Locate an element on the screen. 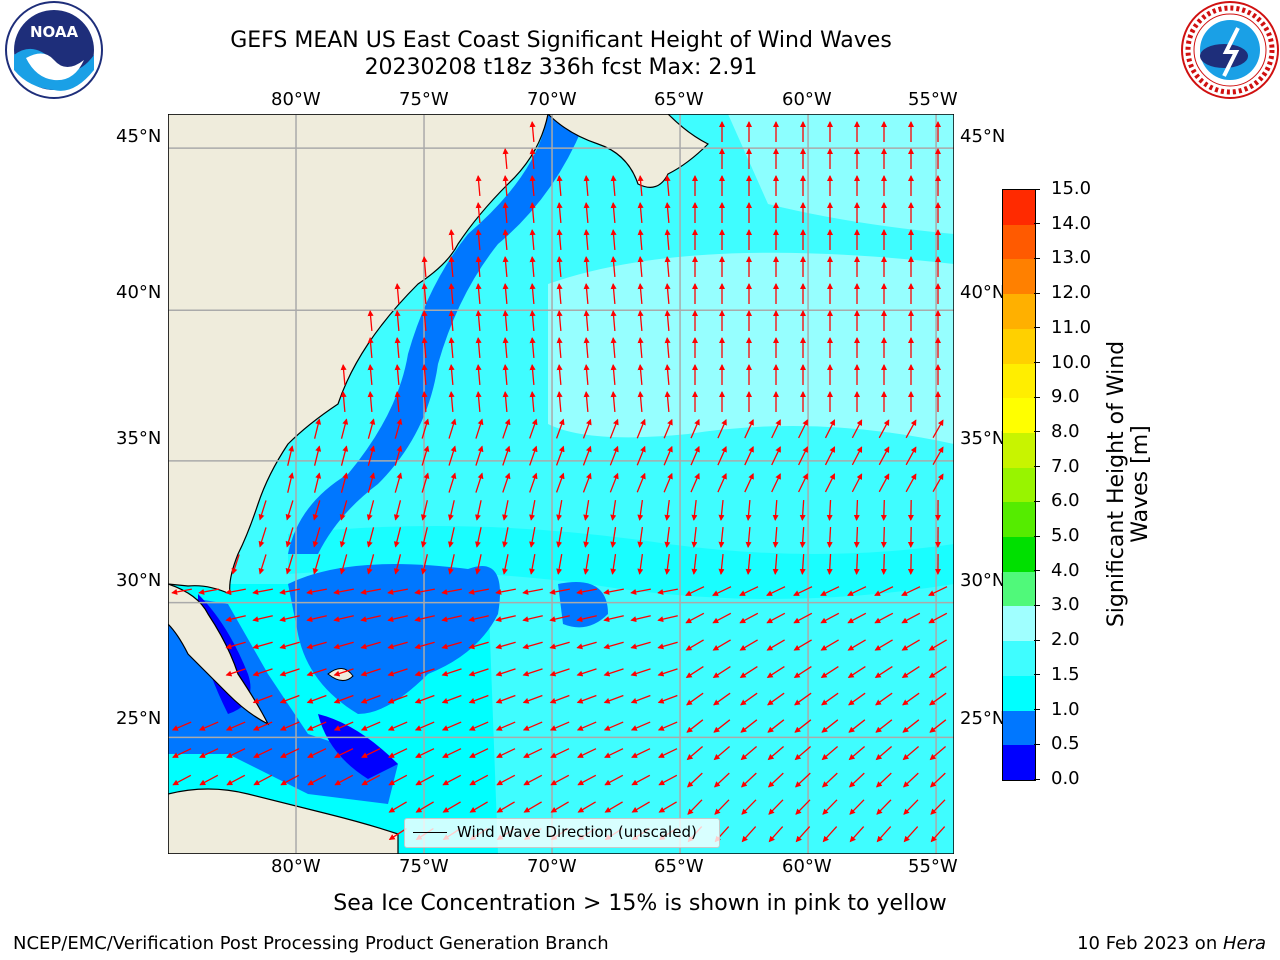  colorbar-tick-label: 1.0 is located at coordinates (1065, 709).